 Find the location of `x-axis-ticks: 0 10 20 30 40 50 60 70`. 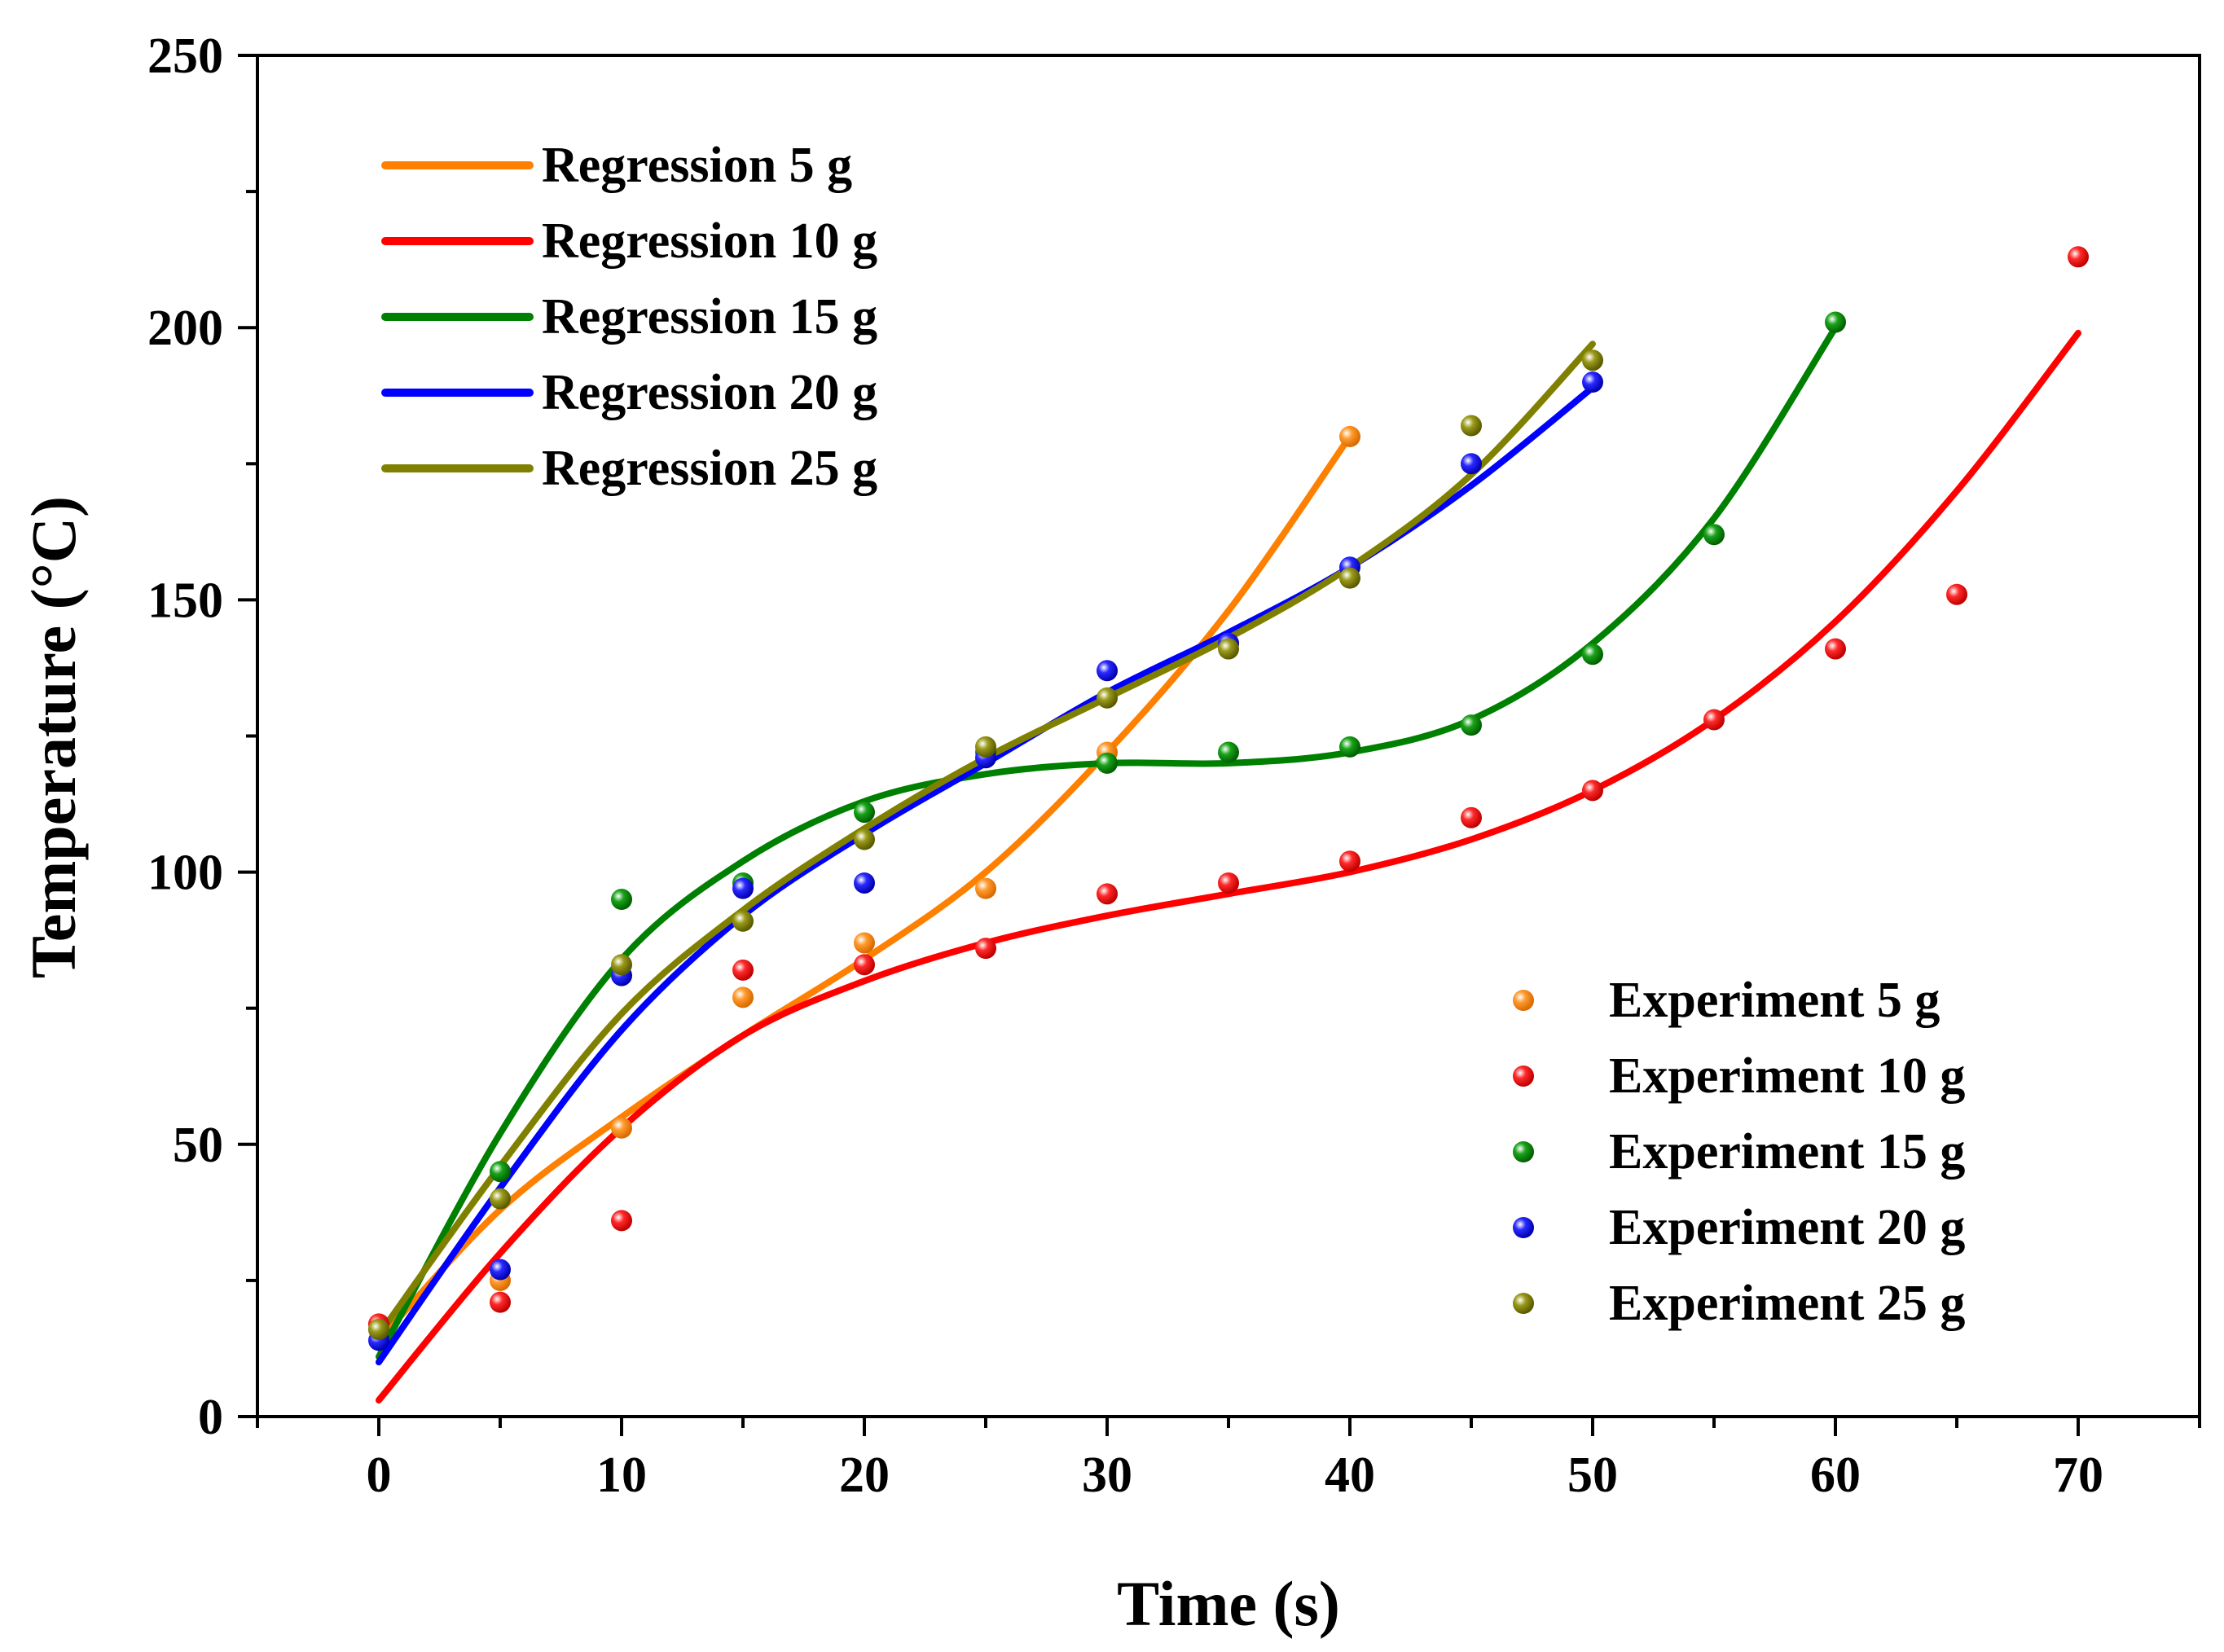

x-axis-ticks: 0 10 20 30 40 50 60 70 is located at coordinates (1228, 1460).